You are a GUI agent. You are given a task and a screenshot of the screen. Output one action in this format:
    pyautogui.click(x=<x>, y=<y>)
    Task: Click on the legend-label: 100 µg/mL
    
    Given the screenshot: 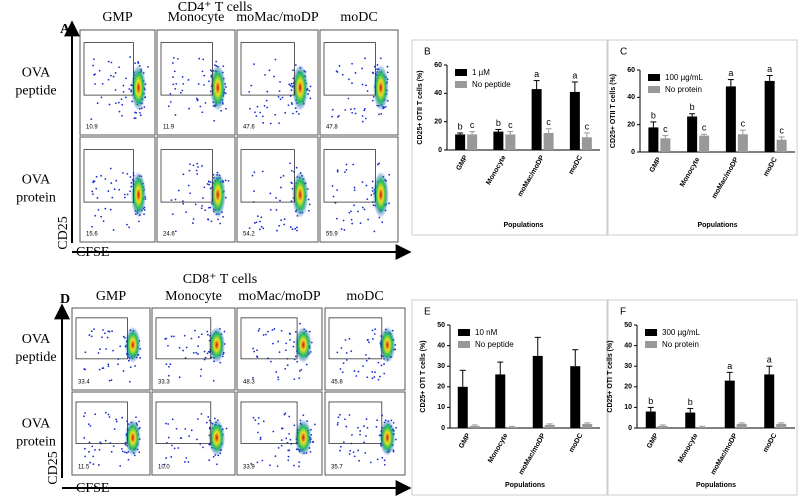 What is the action you would take?
    pyautogui.click(x=684, y=77)
    